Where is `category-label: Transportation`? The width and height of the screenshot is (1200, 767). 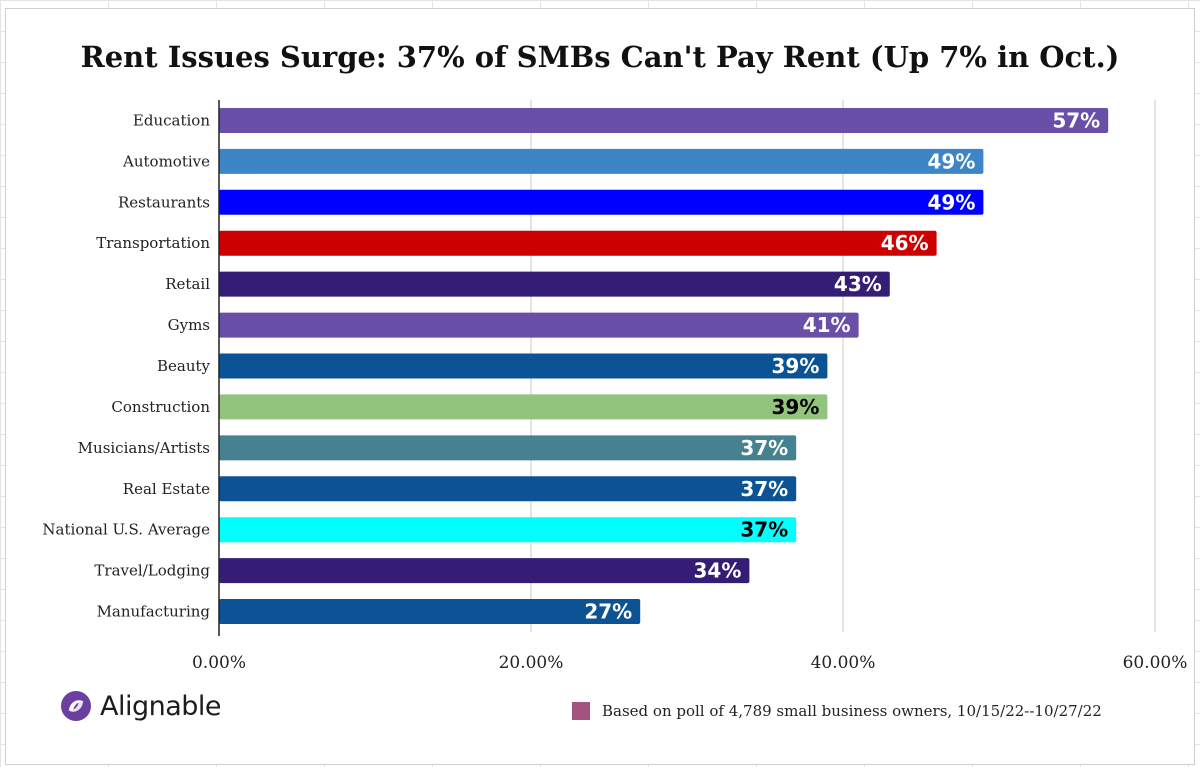
category-label: Transportation is located at coordinates (153, 243).